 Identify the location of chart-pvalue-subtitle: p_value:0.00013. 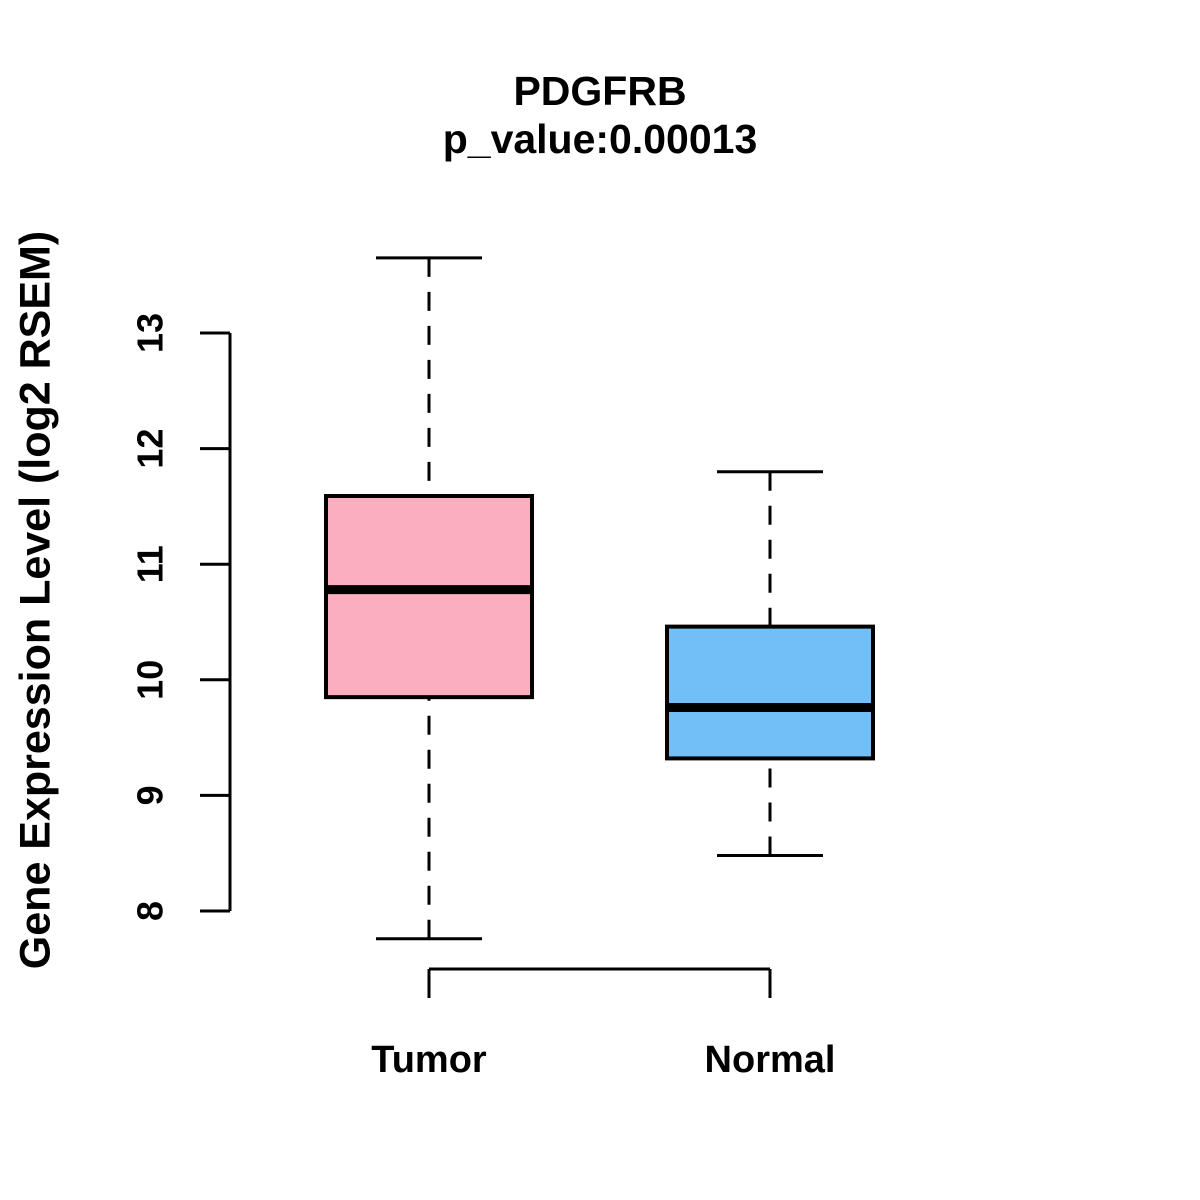
(600, 139).